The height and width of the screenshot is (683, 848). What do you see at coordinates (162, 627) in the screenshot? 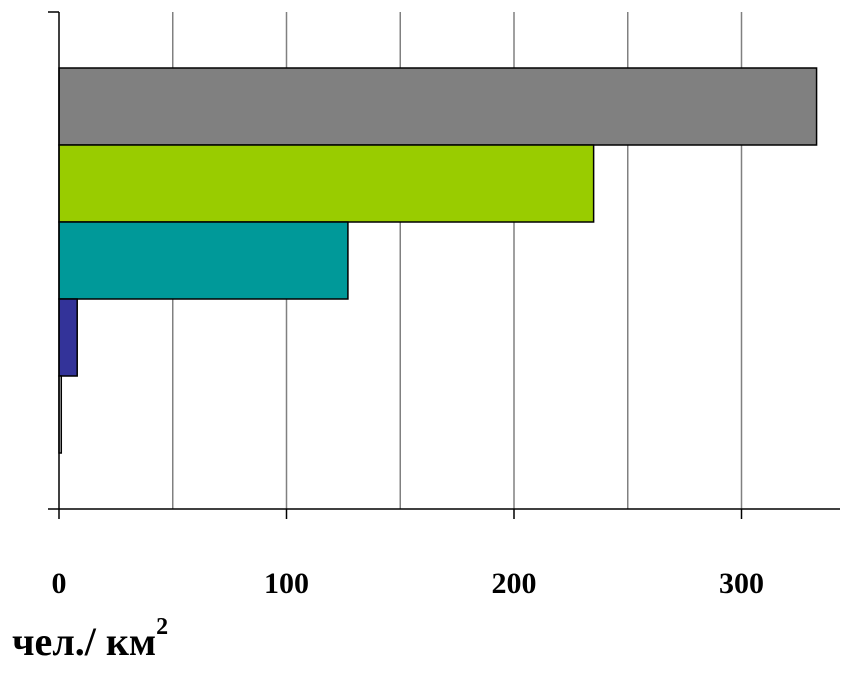
I see `x-axis-unit-superscript: 2` at bounding box center [162, 627].